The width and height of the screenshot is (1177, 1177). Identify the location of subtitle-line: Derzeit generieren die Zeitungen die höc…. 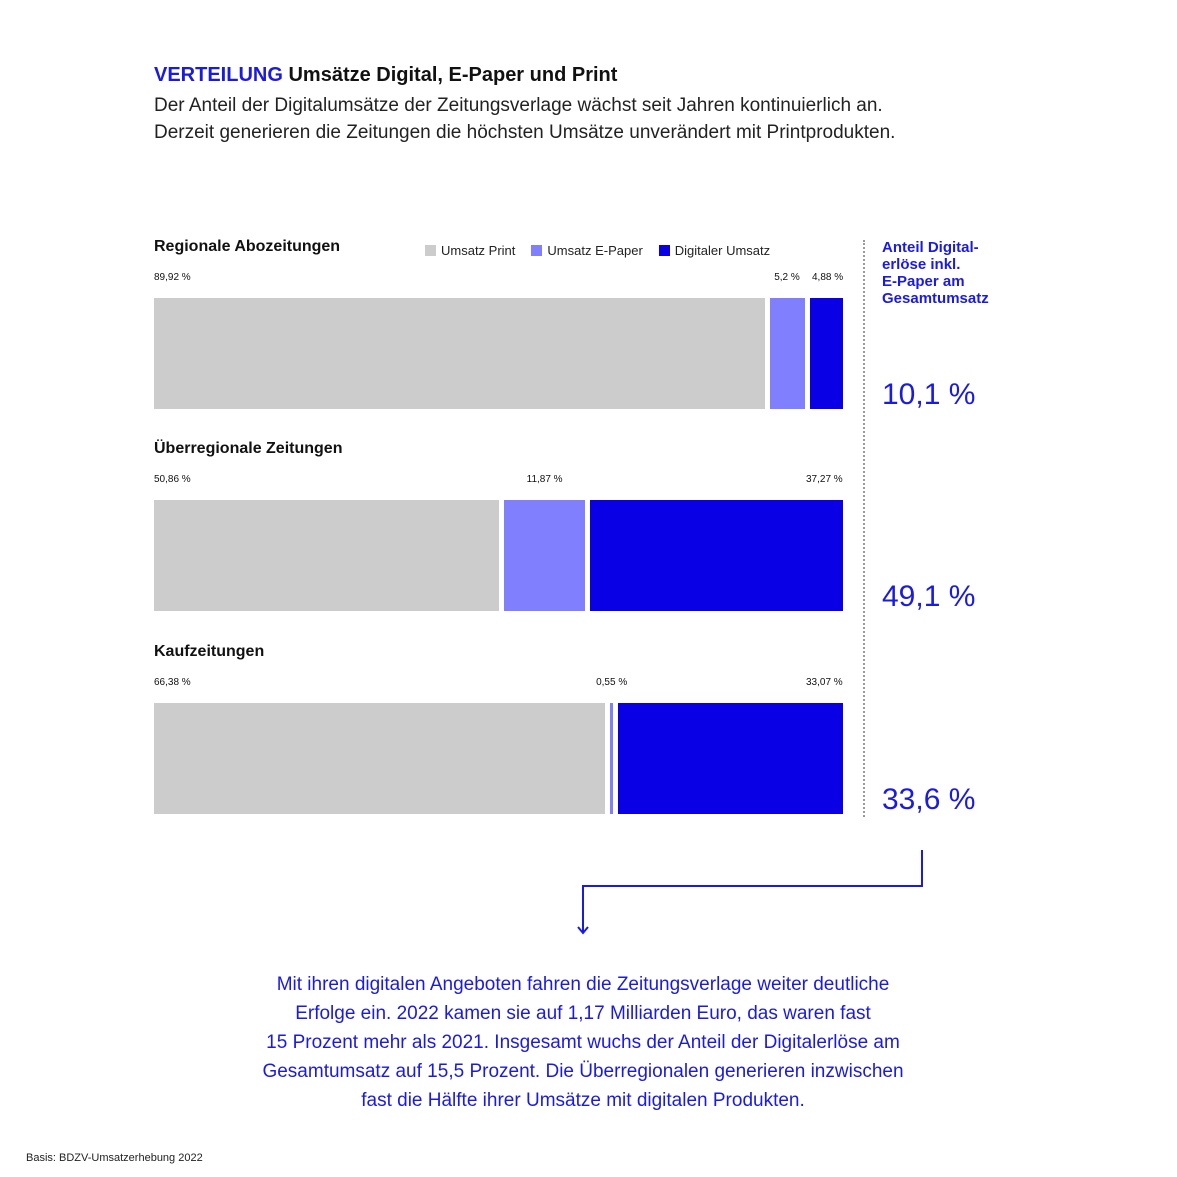
(525, 132).